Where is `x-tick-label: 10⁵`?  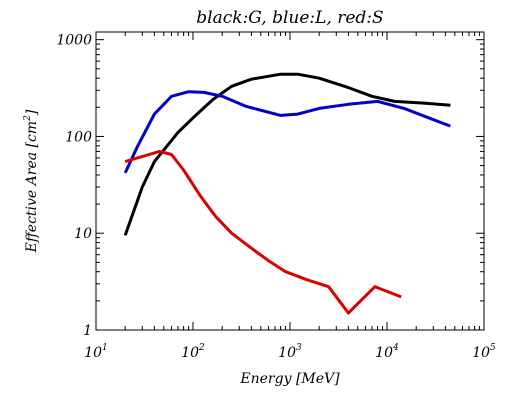
x-tick-label: 10⁵ is located at coordinates (484, 352).